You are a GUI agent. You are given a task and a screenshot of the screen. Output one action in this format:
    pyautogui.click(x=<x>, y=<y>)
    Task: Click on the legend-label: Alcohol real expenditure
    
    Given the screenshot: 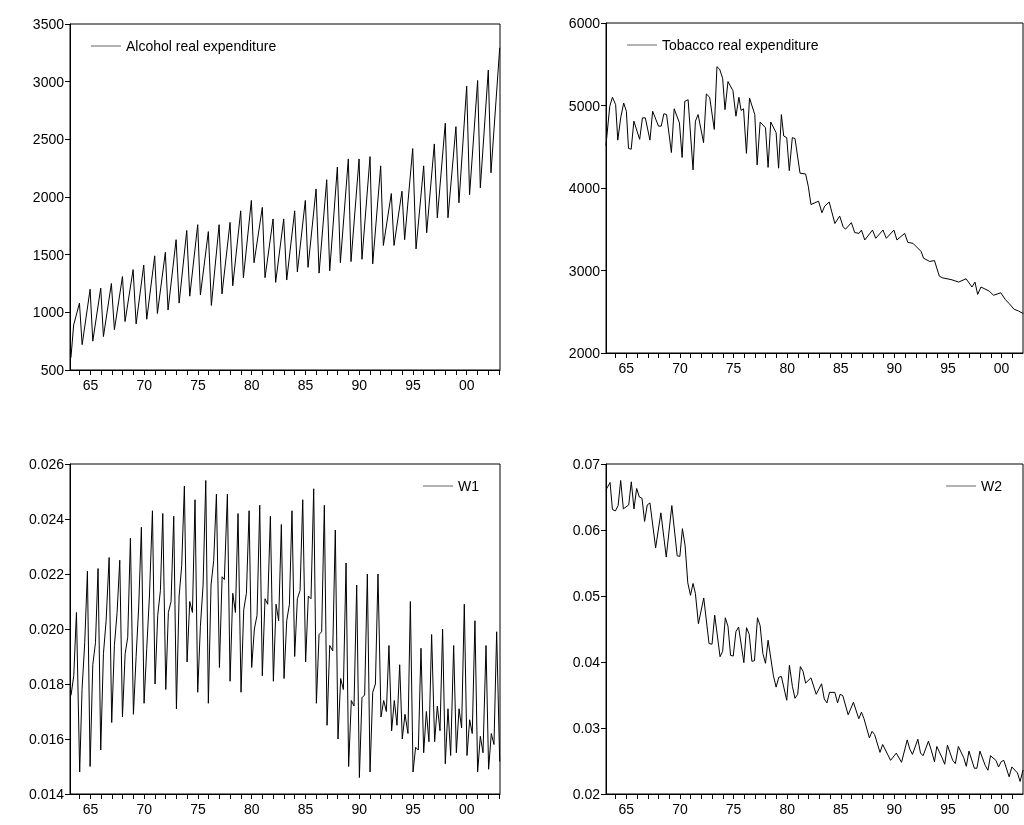 What is the action you would take?
    pyautogui.click(x=201, y=46)
    